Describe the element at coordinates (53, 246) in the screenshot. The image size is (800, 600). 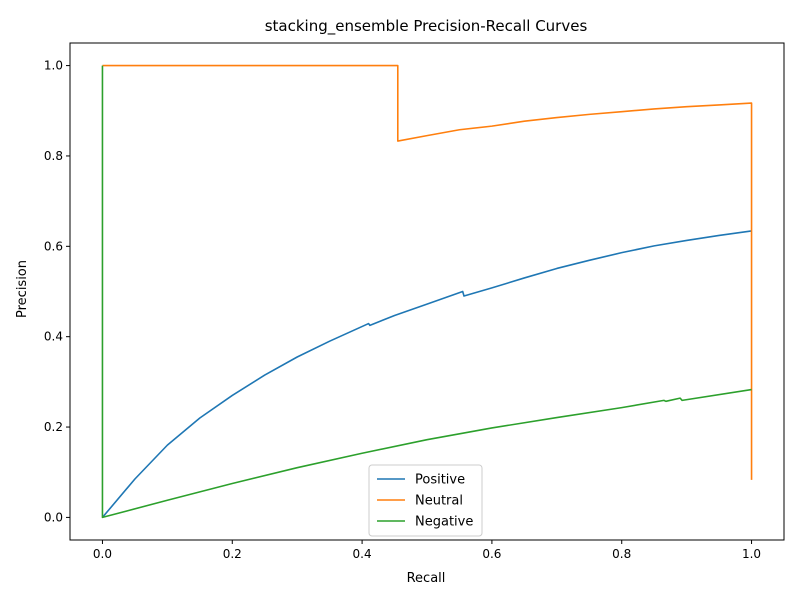
I see `y-tick-label: 0.6` at that location.